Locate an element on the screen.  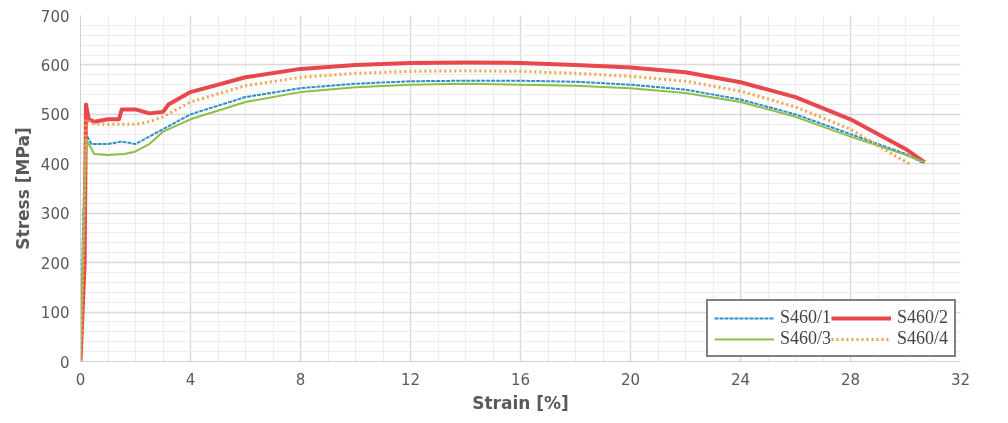
y-tick-label: 600 is located at coordinates (55, 65).